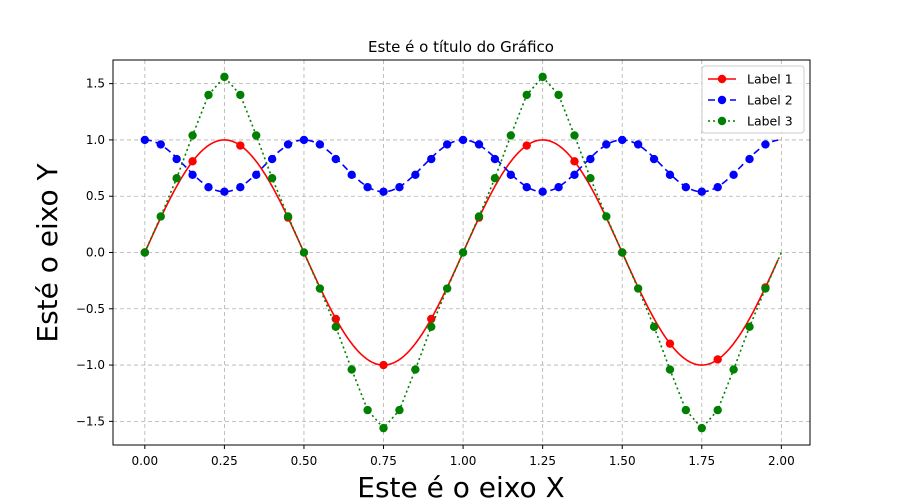  I want to click on x-tick-label: 1.50, so click(622, 461).